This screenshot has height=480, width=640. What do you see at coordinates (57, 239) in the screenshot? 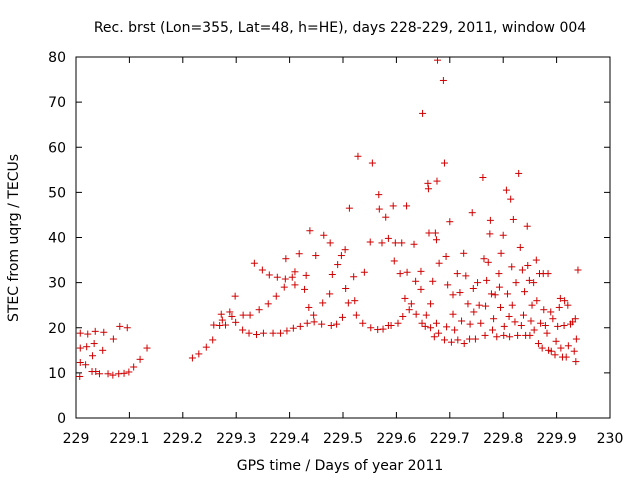
I see `y-tick-label: 40` at bounding box center [57, 239].